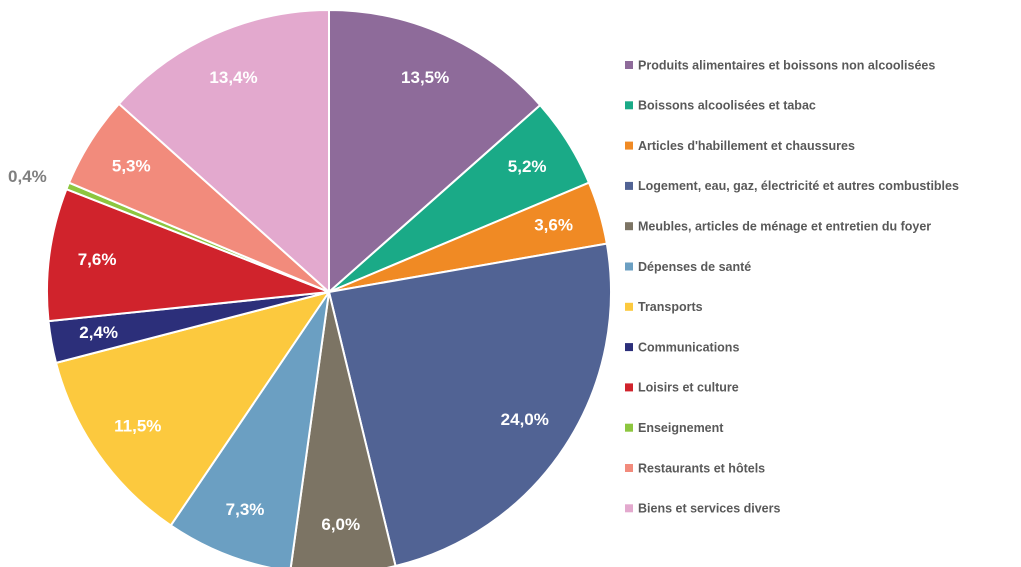 The width and height of the screenshot is (1021, 567). Describe the element at coordinates (670, 307) in the screenshot. I see `legend-label: Transports` at that location.